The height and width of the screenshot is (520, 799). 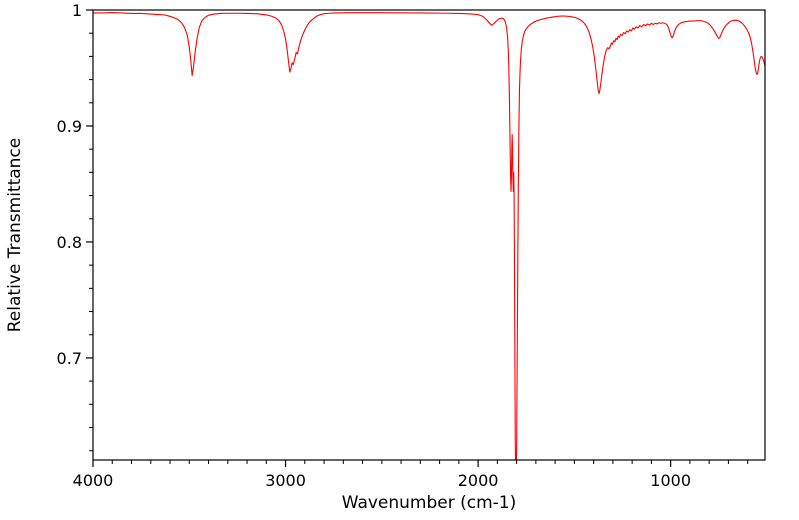 I want to click on y-axis-label: Relative Transmittance, so click(x=15, y=235).